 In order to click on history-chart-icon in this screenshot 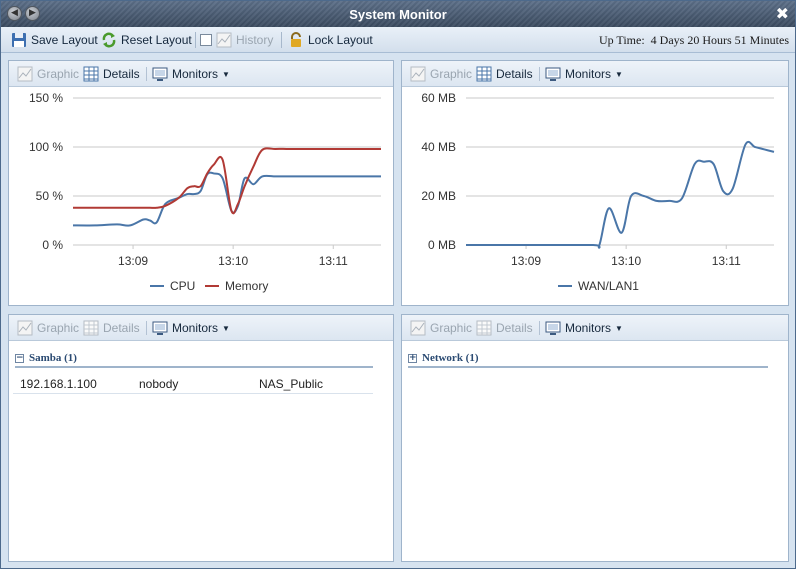, I will do `click(224, 40)`.